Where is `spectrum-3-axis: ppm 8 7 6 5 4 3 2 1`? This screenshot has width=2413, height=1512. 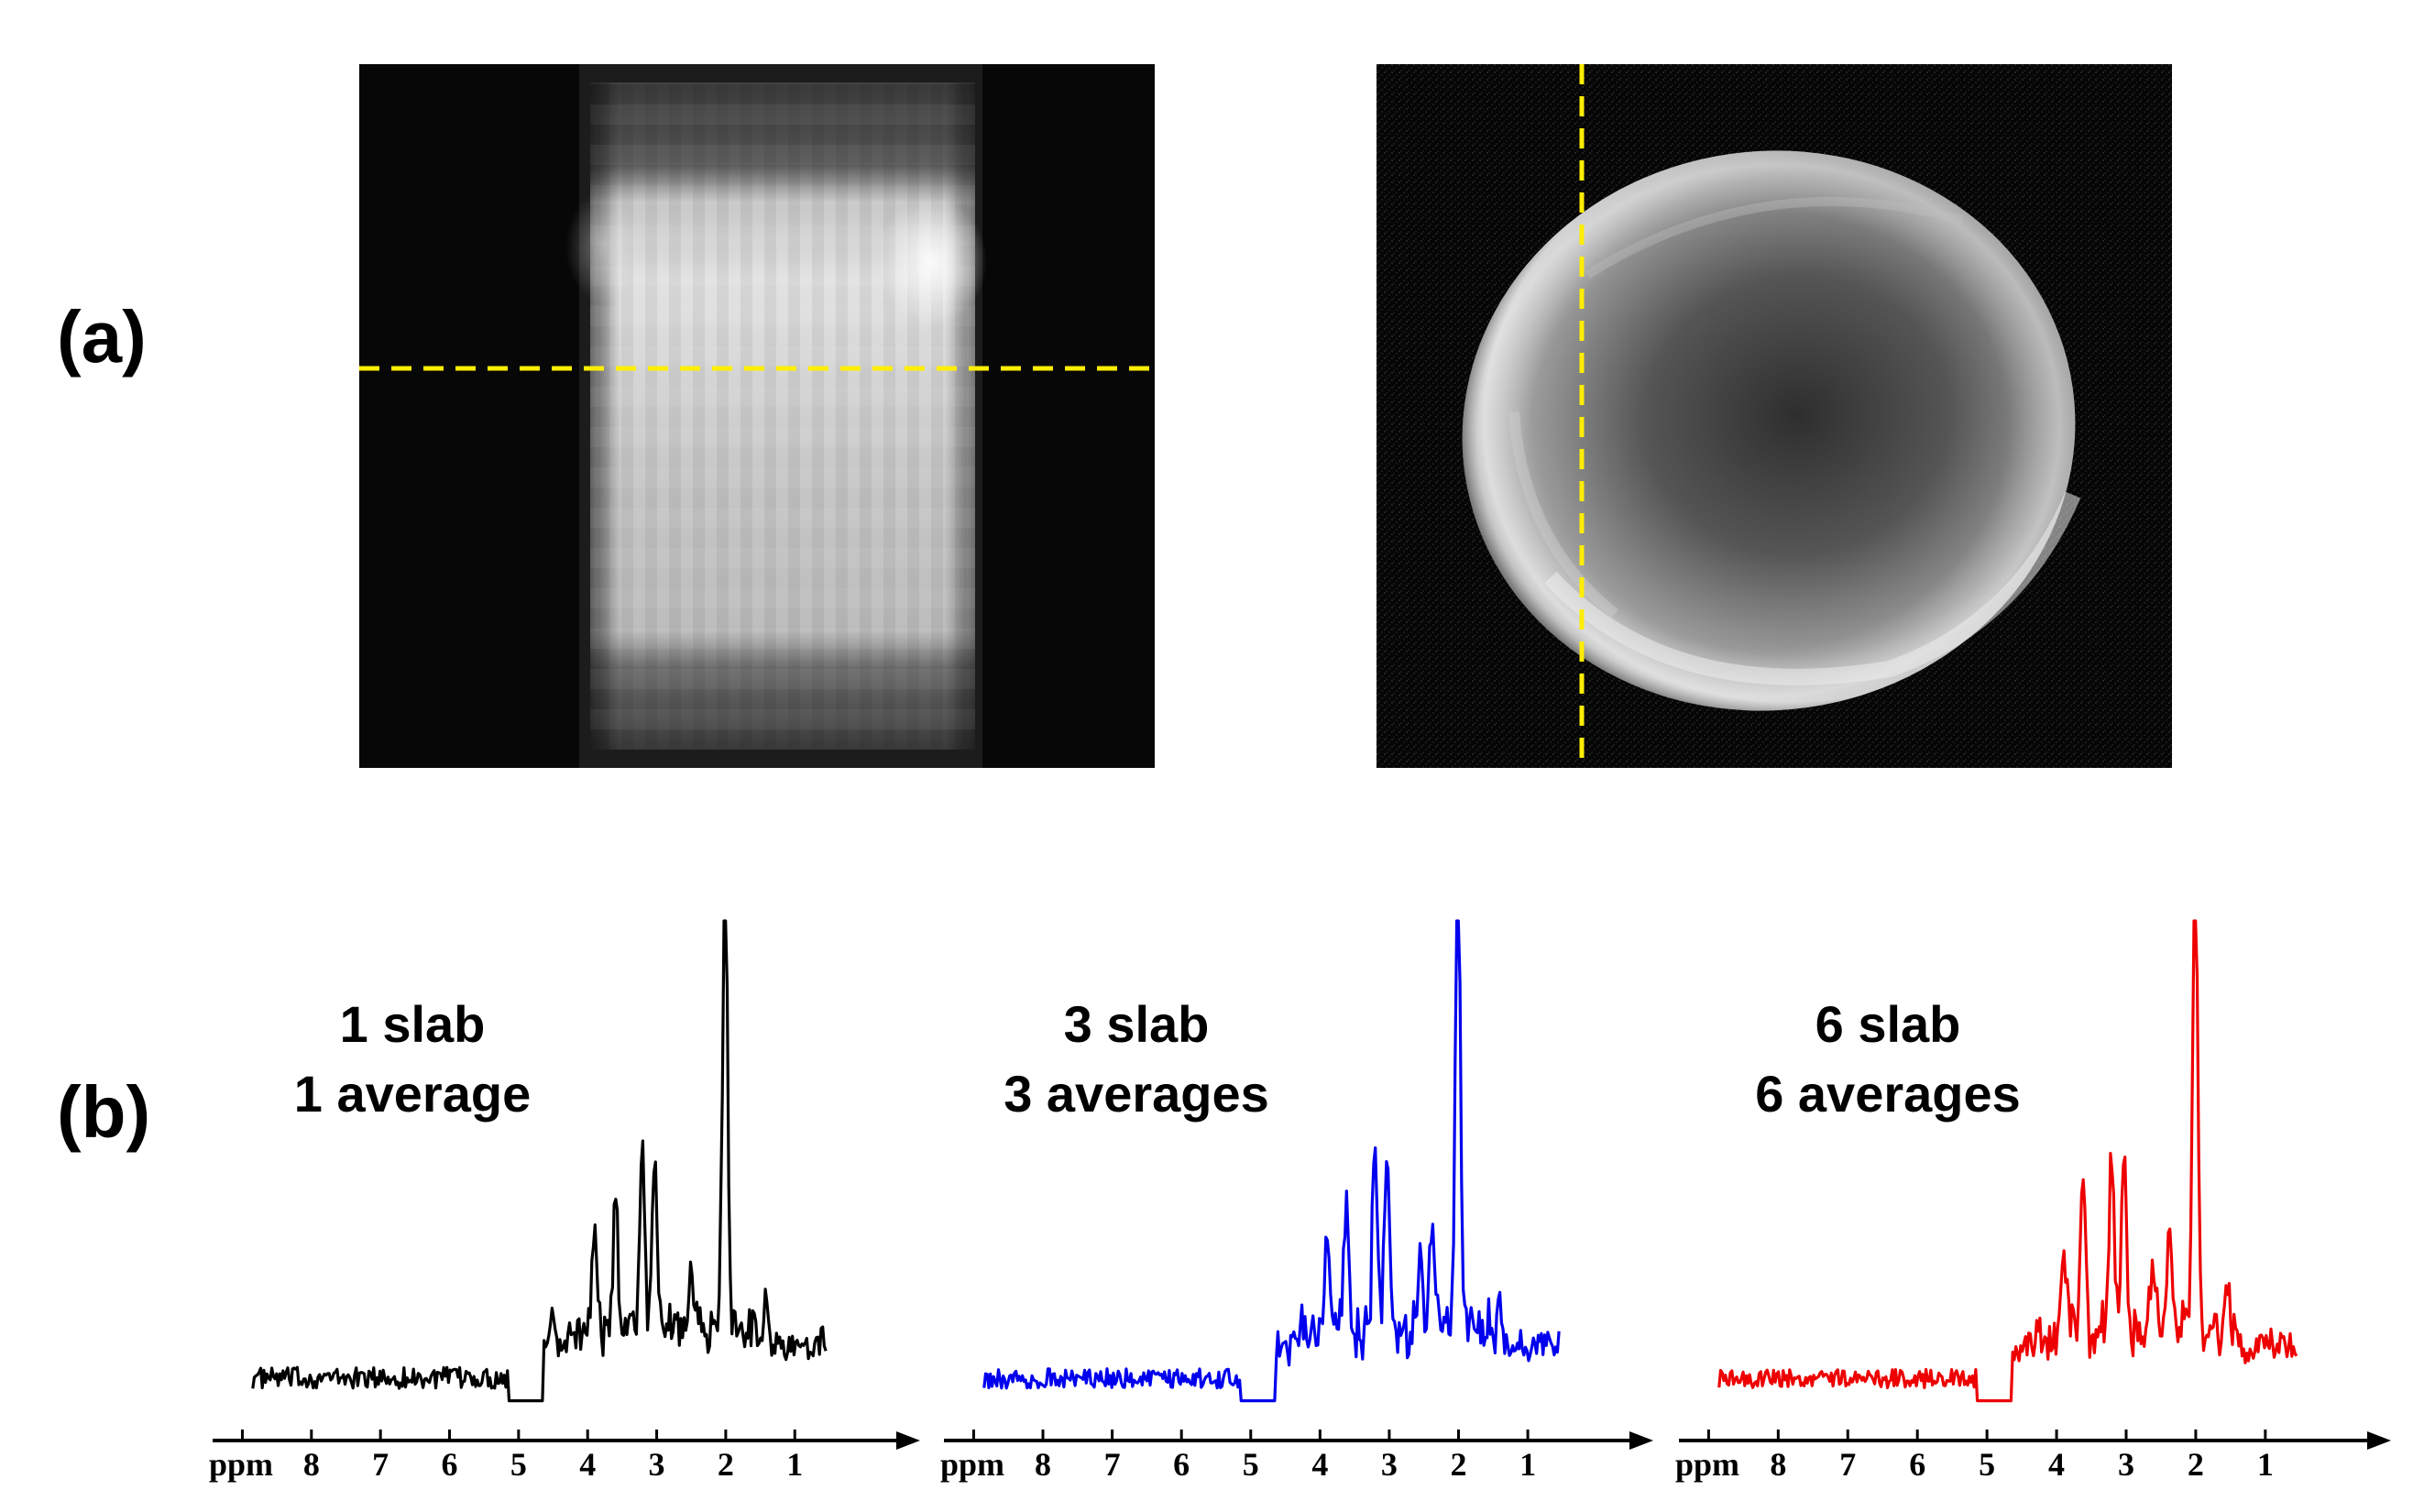
spectrum-3-axis: ppm 8 7 6 5 4 3 2 1 is located at coordinates (2033, 1456).